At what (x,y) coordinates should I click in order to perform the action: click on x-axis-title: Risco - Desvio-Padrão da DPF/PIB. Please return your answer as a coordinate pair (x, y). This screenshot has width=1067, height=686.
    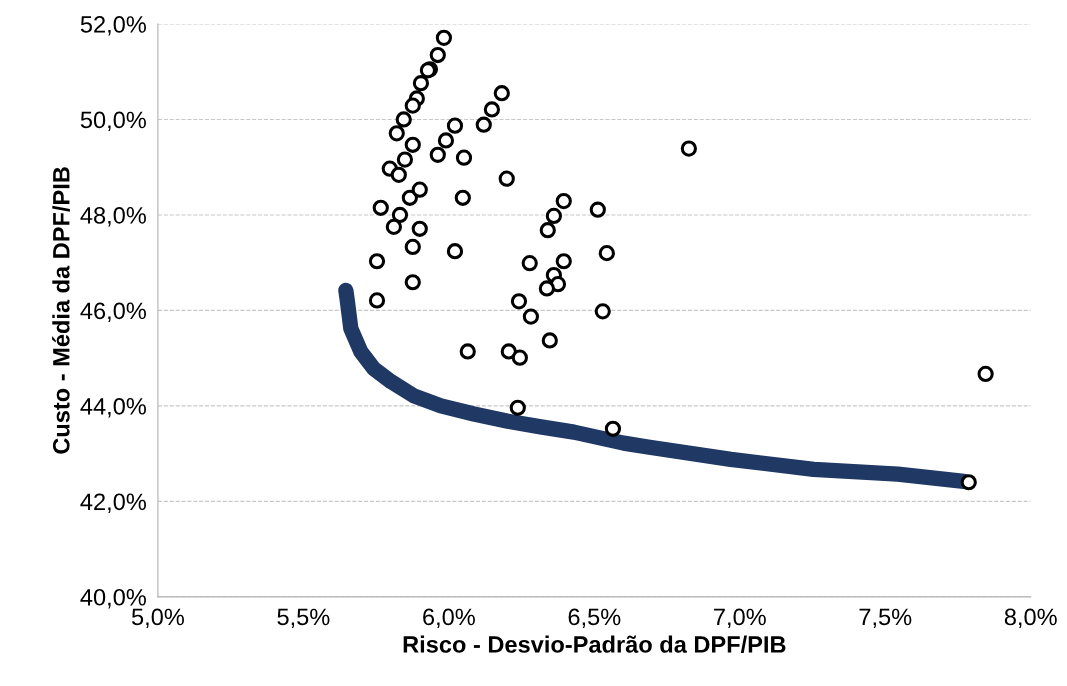
    Looking at the image, I should click on (594, 644).